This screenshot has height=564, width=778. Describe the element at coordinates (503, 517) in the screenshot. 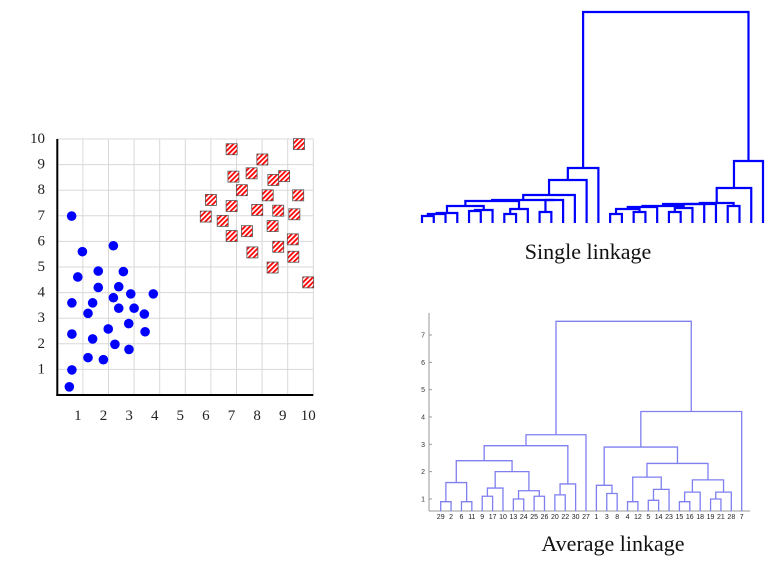

I see `leaf-label: 10` at that location.